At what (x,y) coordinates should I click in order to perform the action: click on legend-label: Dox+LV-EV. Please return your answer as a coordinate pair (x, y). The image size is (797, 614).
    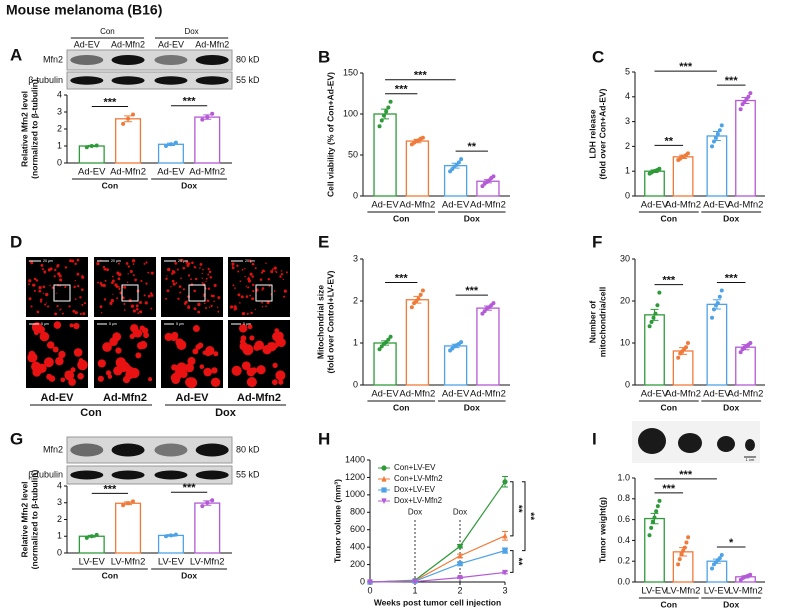
    Looking at the image, I should click on (415, 489).